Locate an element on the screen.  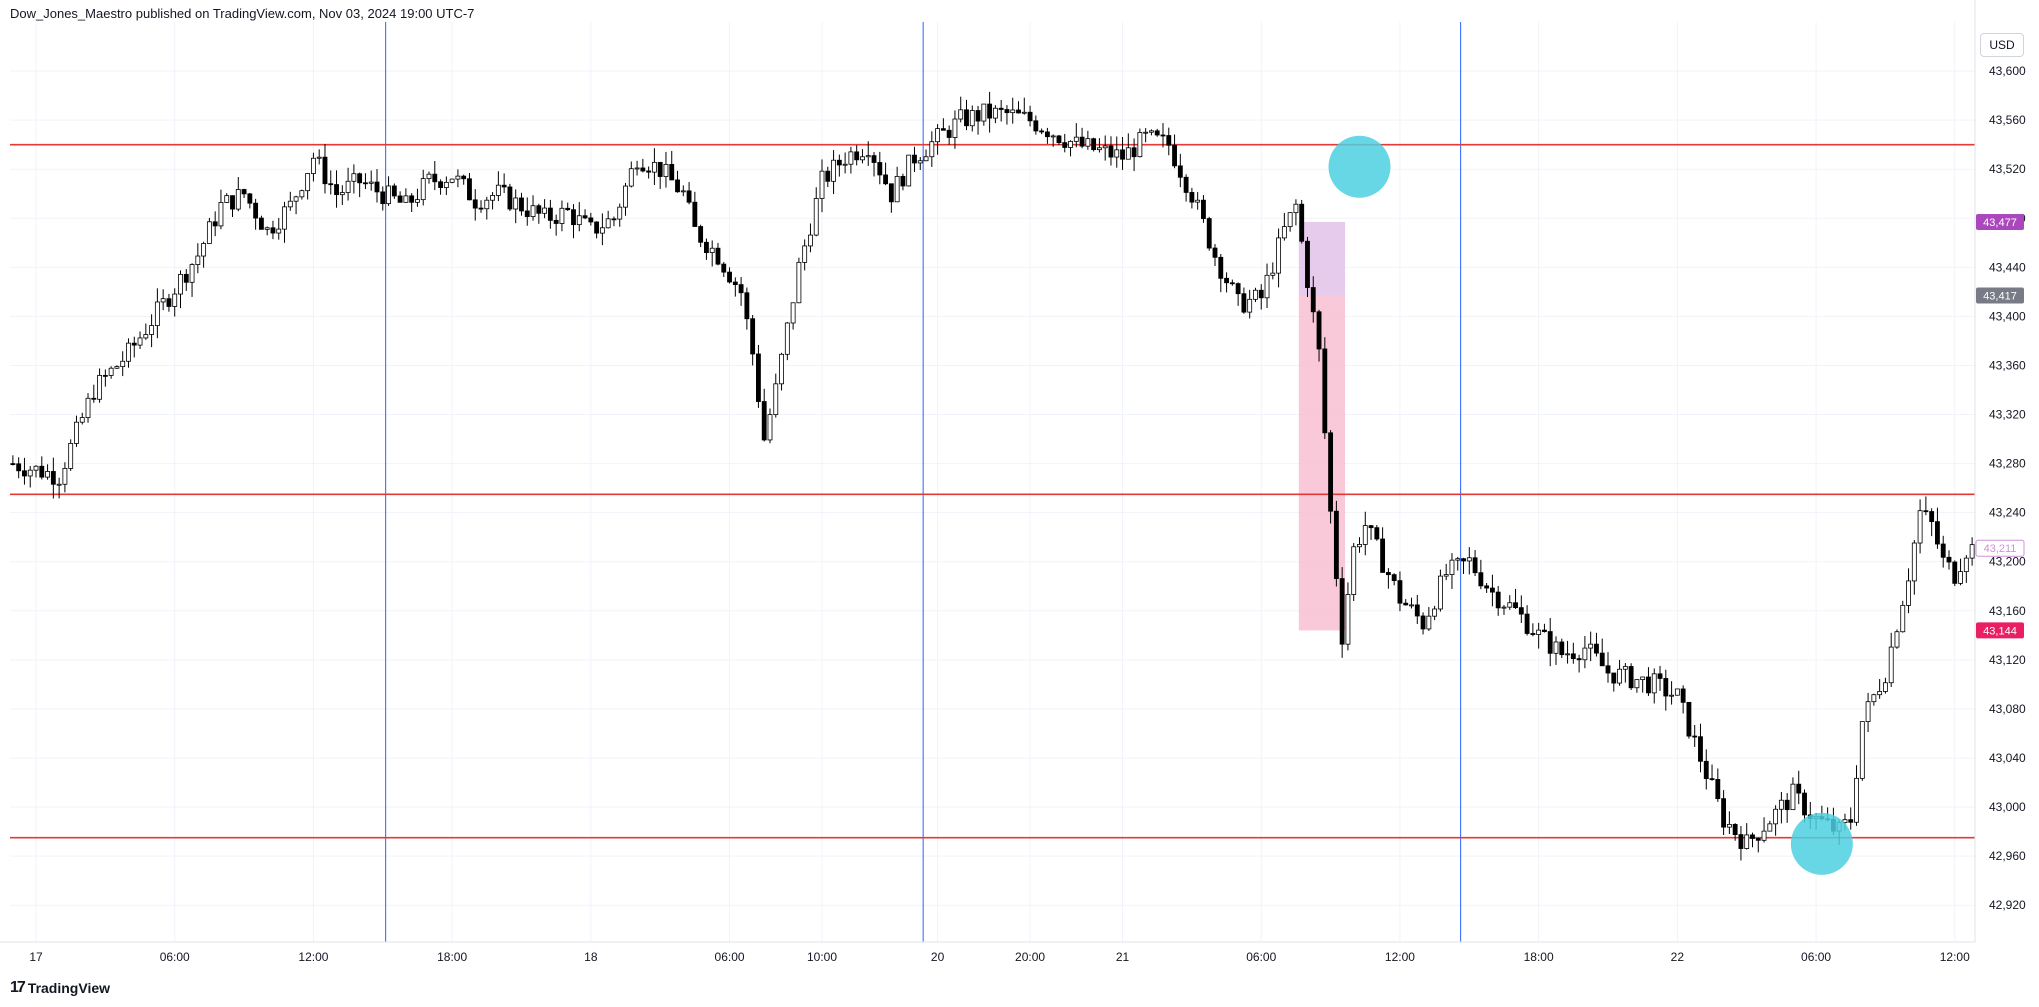
x-tick-label: 06:00 is located at coordinates (175, 957).